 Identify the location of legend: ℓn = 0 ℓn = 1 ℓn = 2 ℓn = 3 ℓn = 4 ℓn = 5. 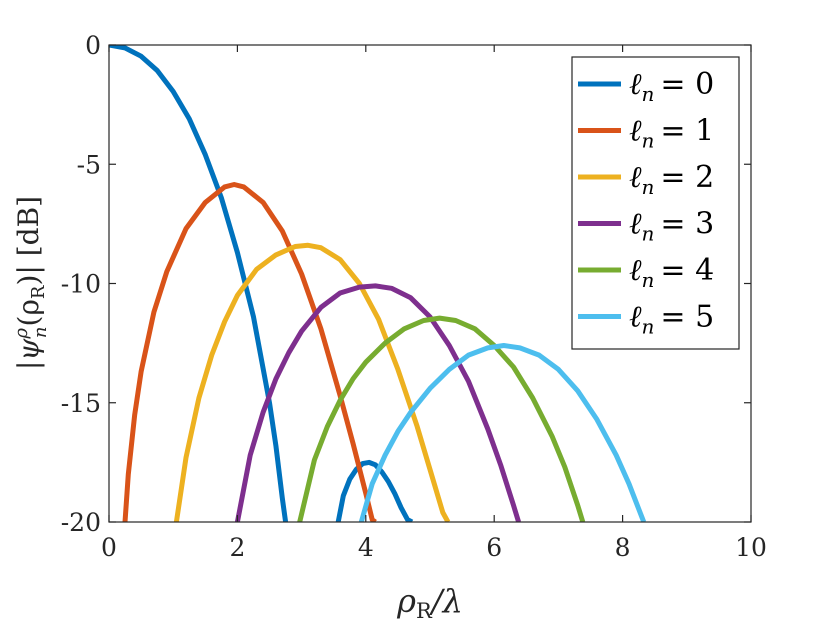
(655, 203).